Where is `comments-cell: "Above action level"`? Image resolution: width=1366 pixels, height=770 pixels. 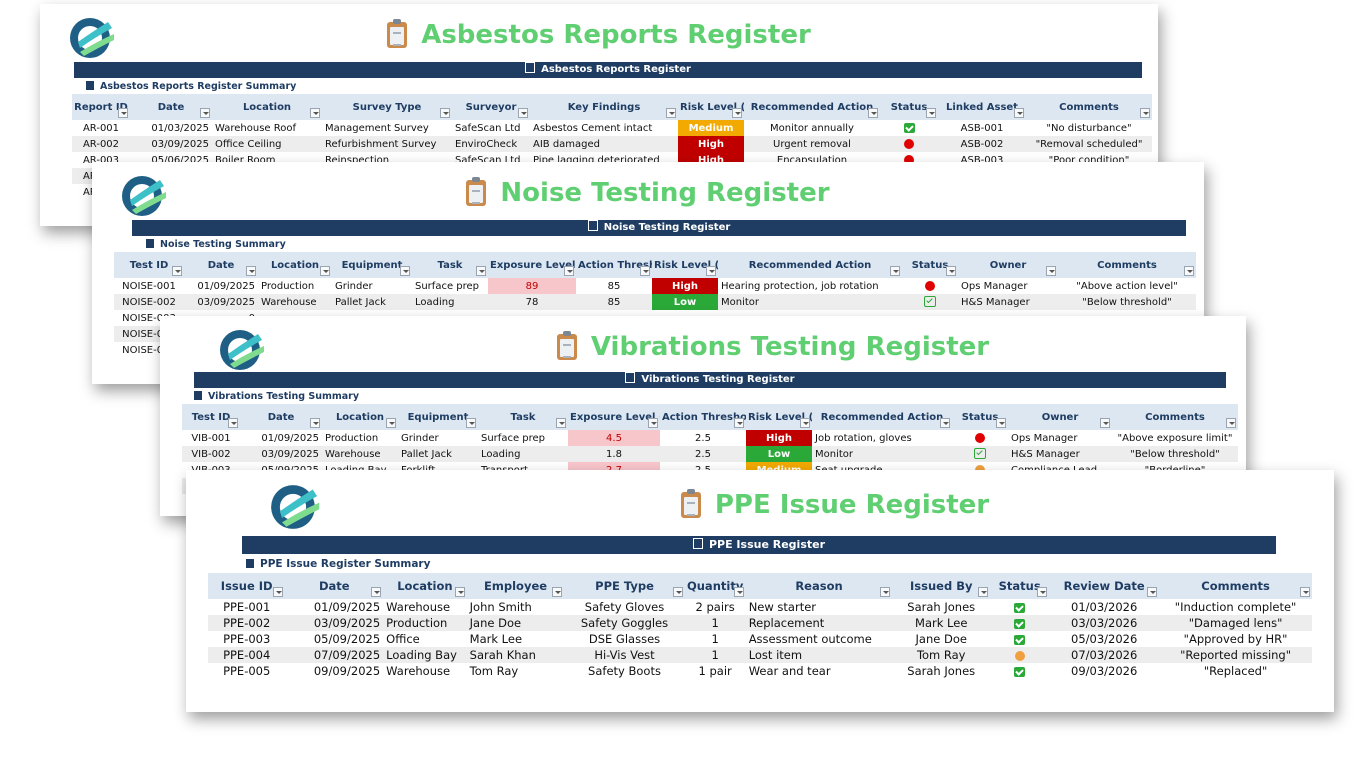
comments-cell: "Above action level" is located at coordinates (1127, 286).